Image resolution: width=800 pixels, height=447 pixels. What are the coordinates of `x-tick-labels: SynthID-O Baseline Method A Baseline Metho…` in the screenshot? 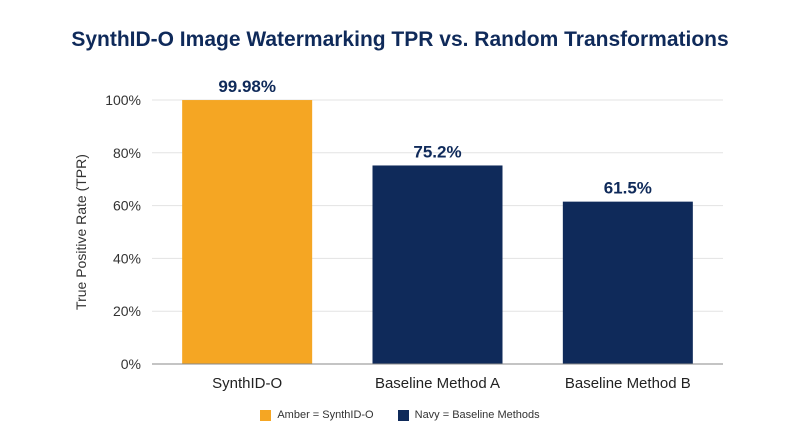 It's located at (451, 383).